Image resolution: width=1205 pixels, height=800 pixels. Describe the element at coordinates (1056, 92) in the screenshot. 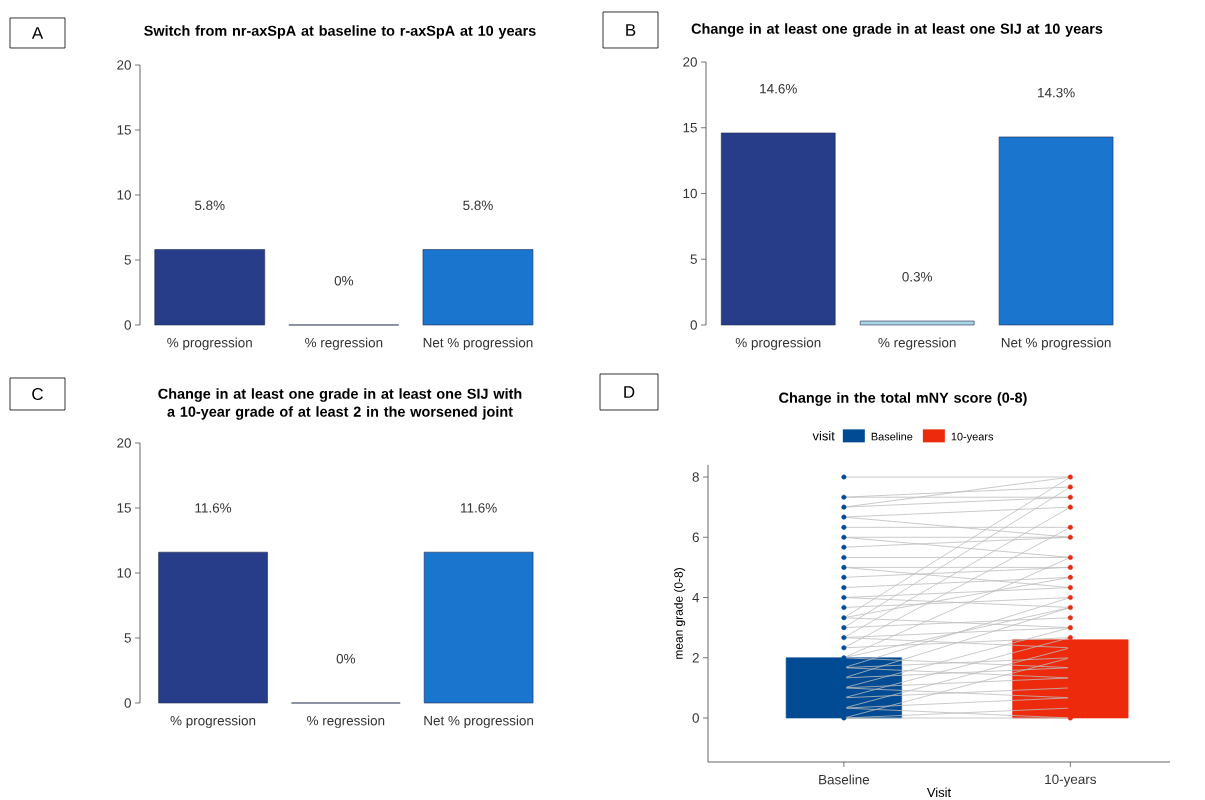

I see `data-label: 14.3%` at that location.